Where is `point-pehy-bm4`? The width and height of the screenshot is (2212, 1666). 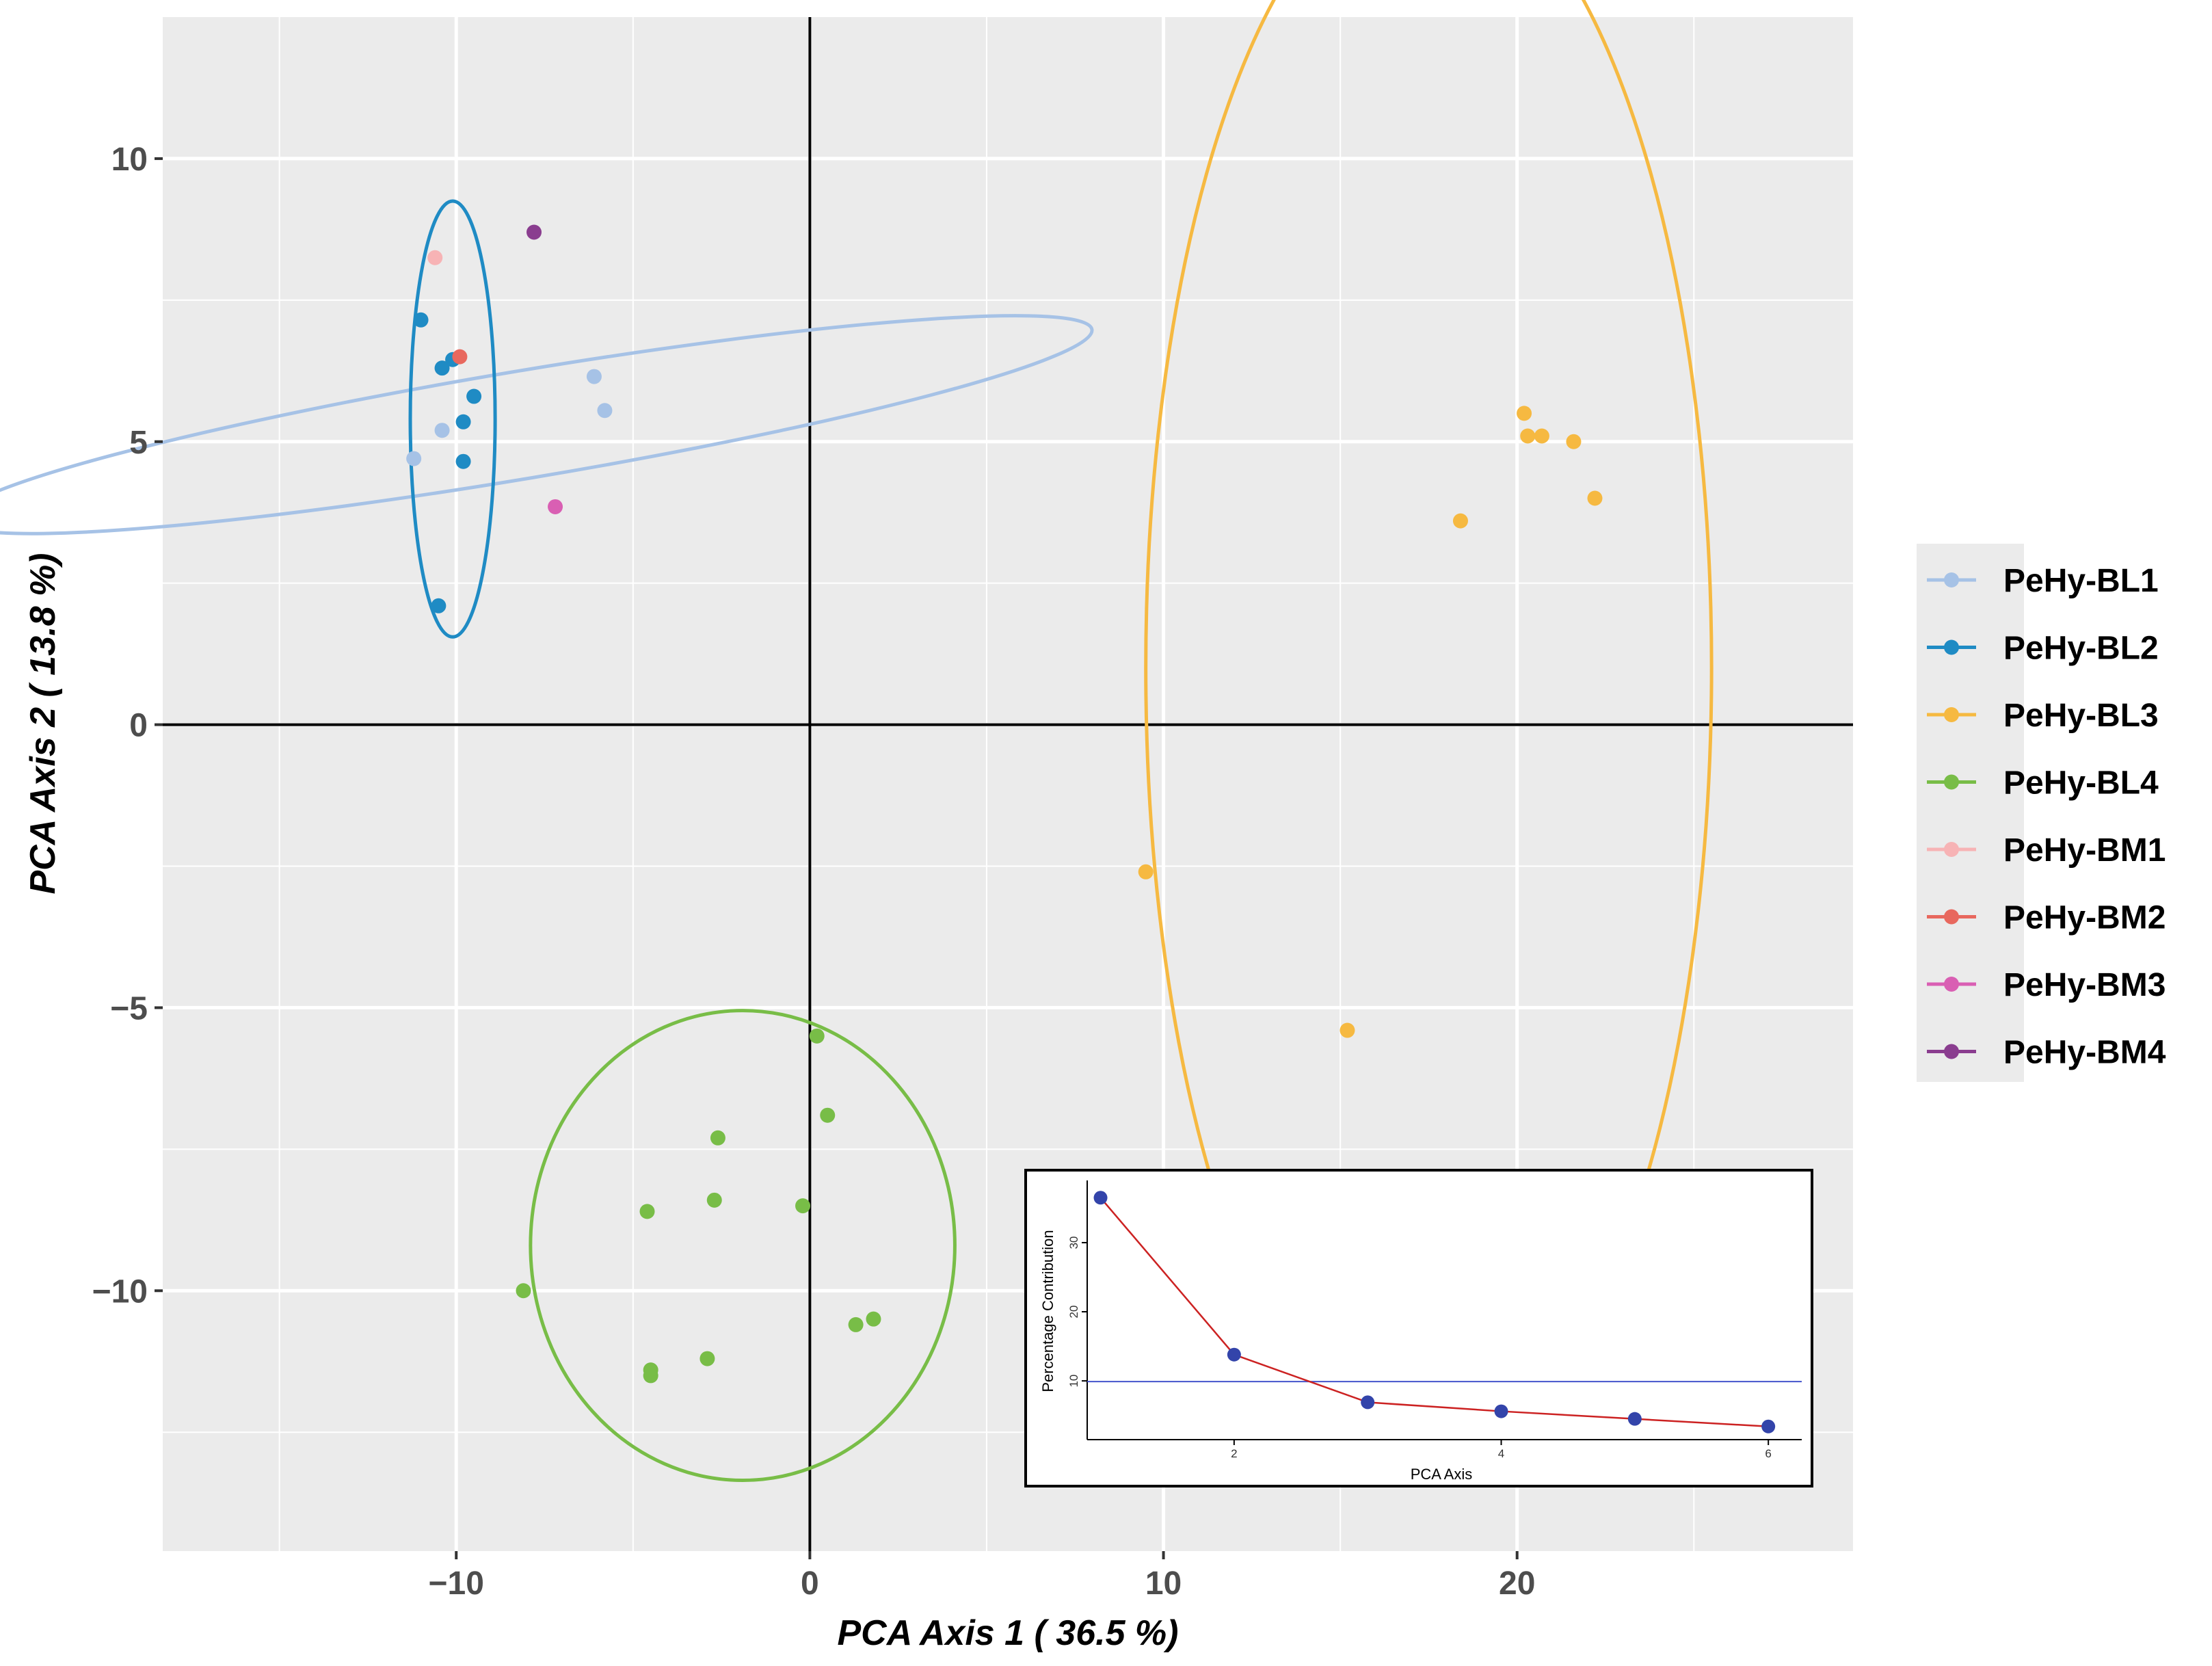
point-pehy-bm4 is located at coordinates (535, 232).